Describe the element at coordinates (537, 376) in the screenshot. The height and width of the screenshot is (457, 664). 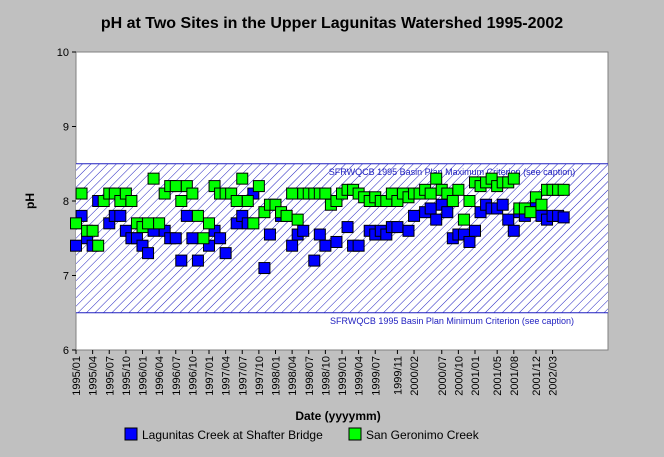
I see `x-tick-label: 2001/12` at that location.